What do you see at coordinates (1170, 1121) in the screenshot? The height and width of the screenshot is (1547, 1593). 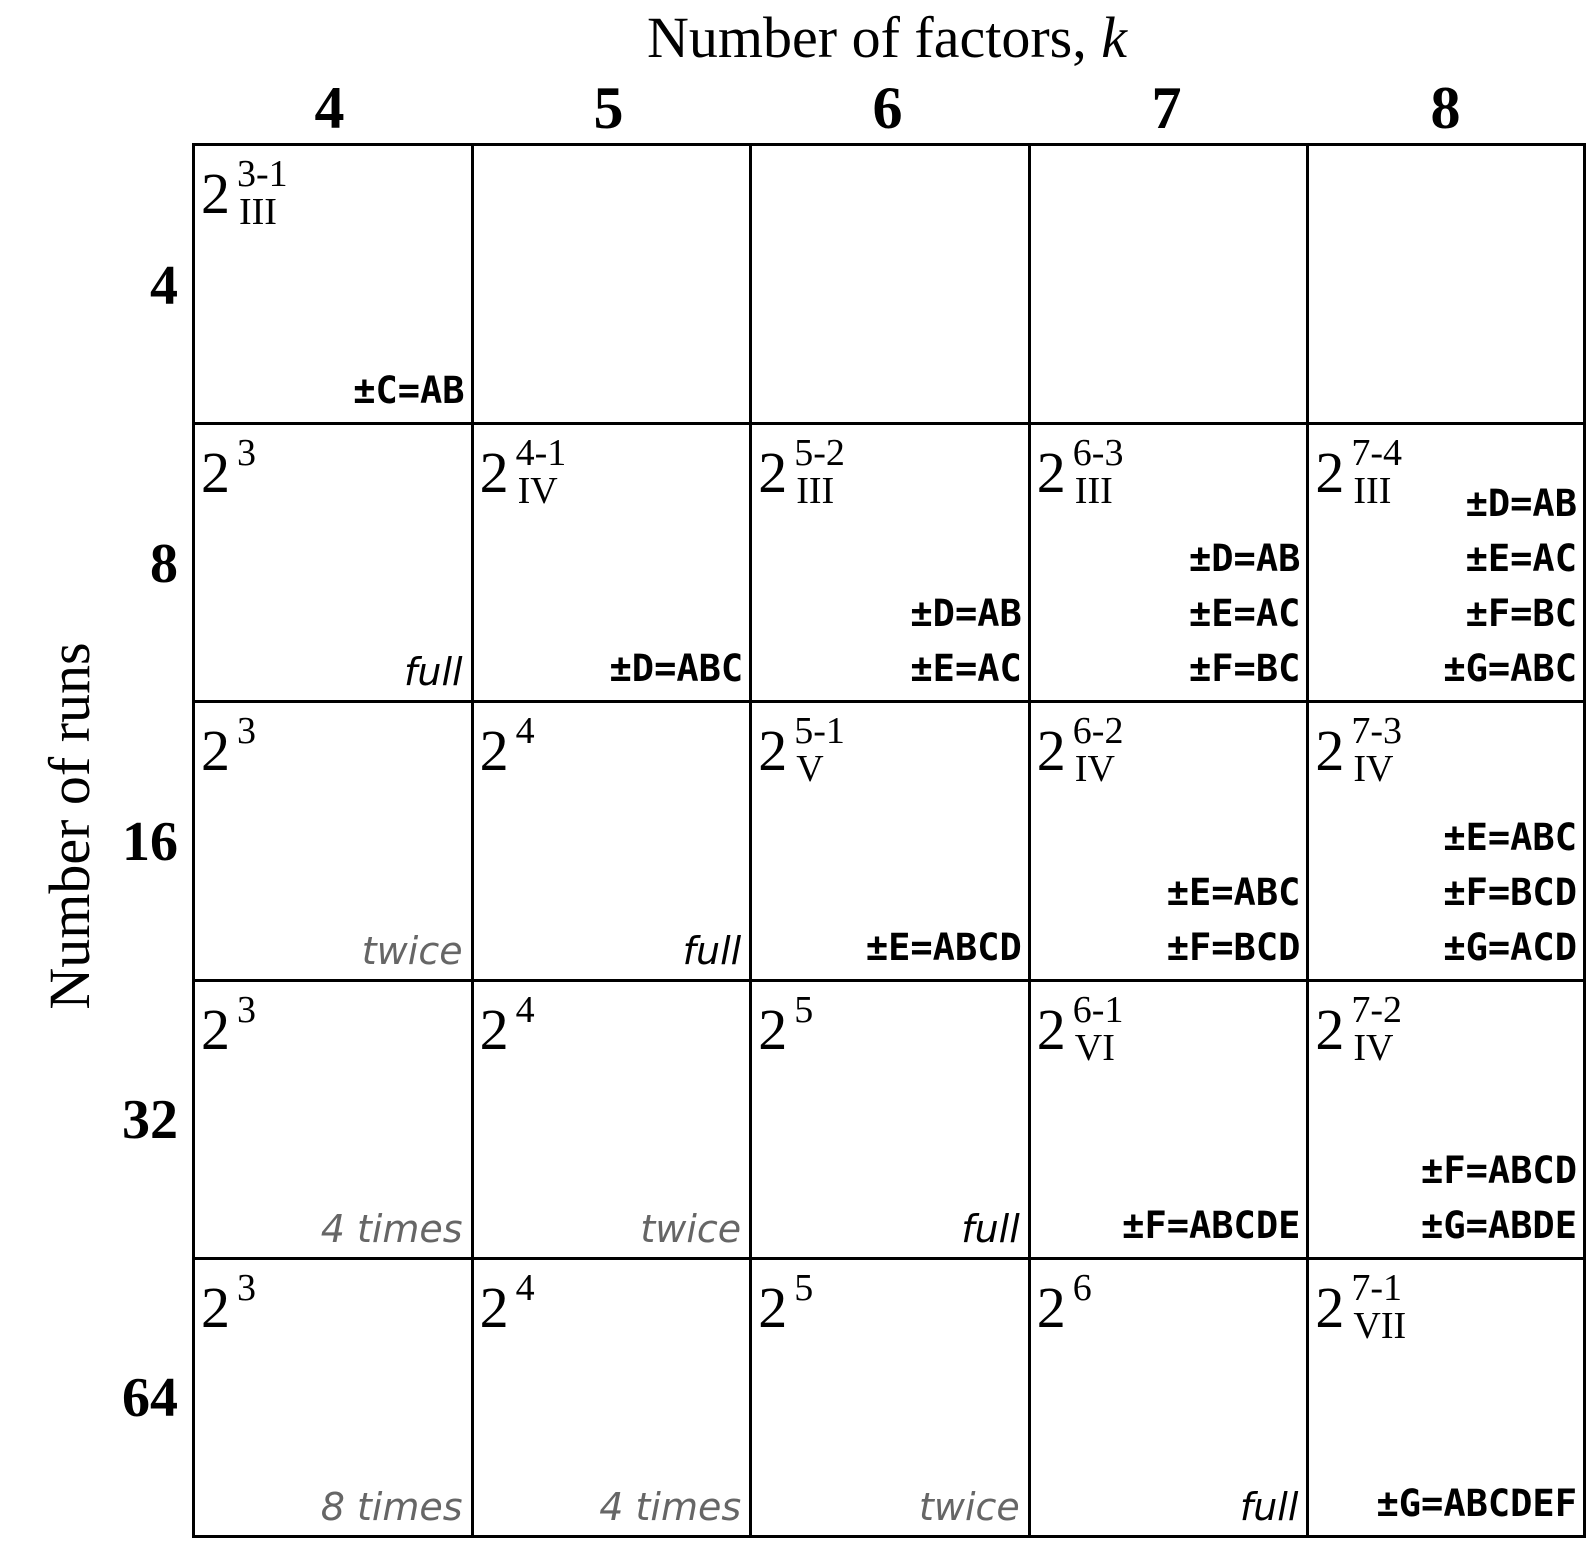 I see `design-cell: 2 6-1 VI ±F=ABCDE` at bounding box center [1170, 1121].